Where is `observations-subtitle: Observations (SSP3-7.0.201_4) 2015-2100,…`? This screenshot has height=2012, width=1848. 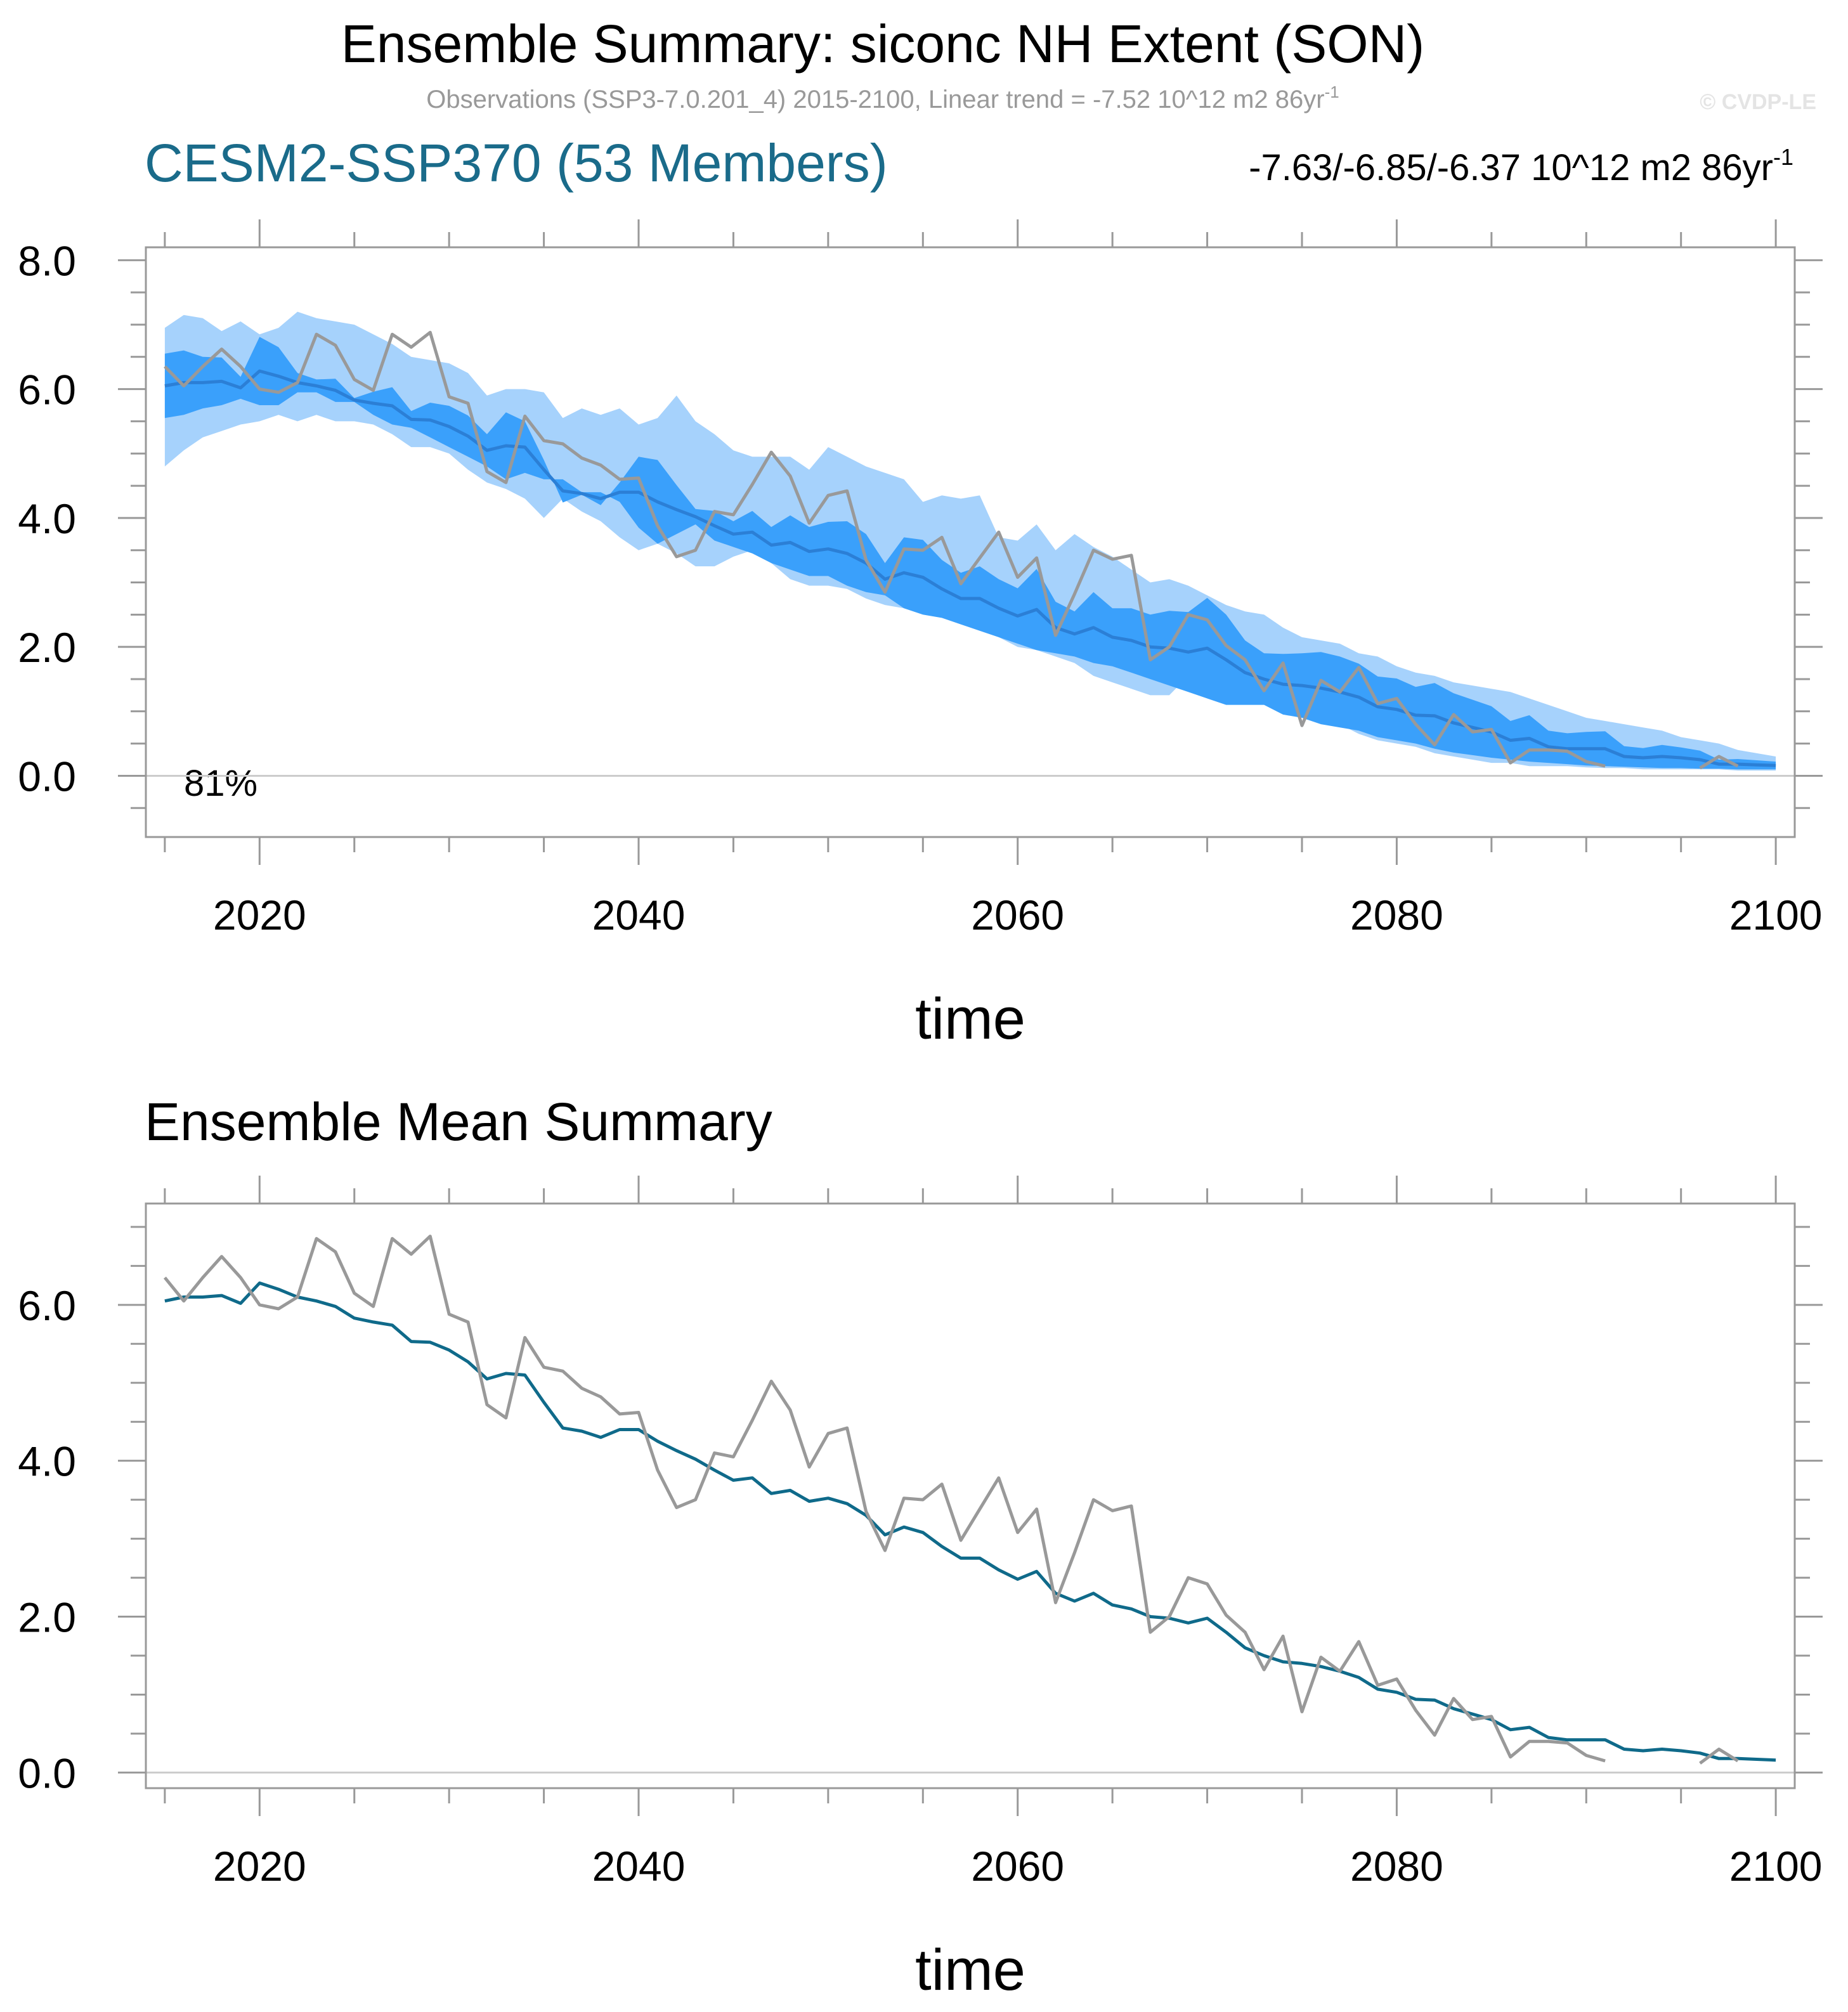
observations-subtitle: Observations (SSP3-7.0.201_4) 2015-2100,… is located at coordinates (883, 98).